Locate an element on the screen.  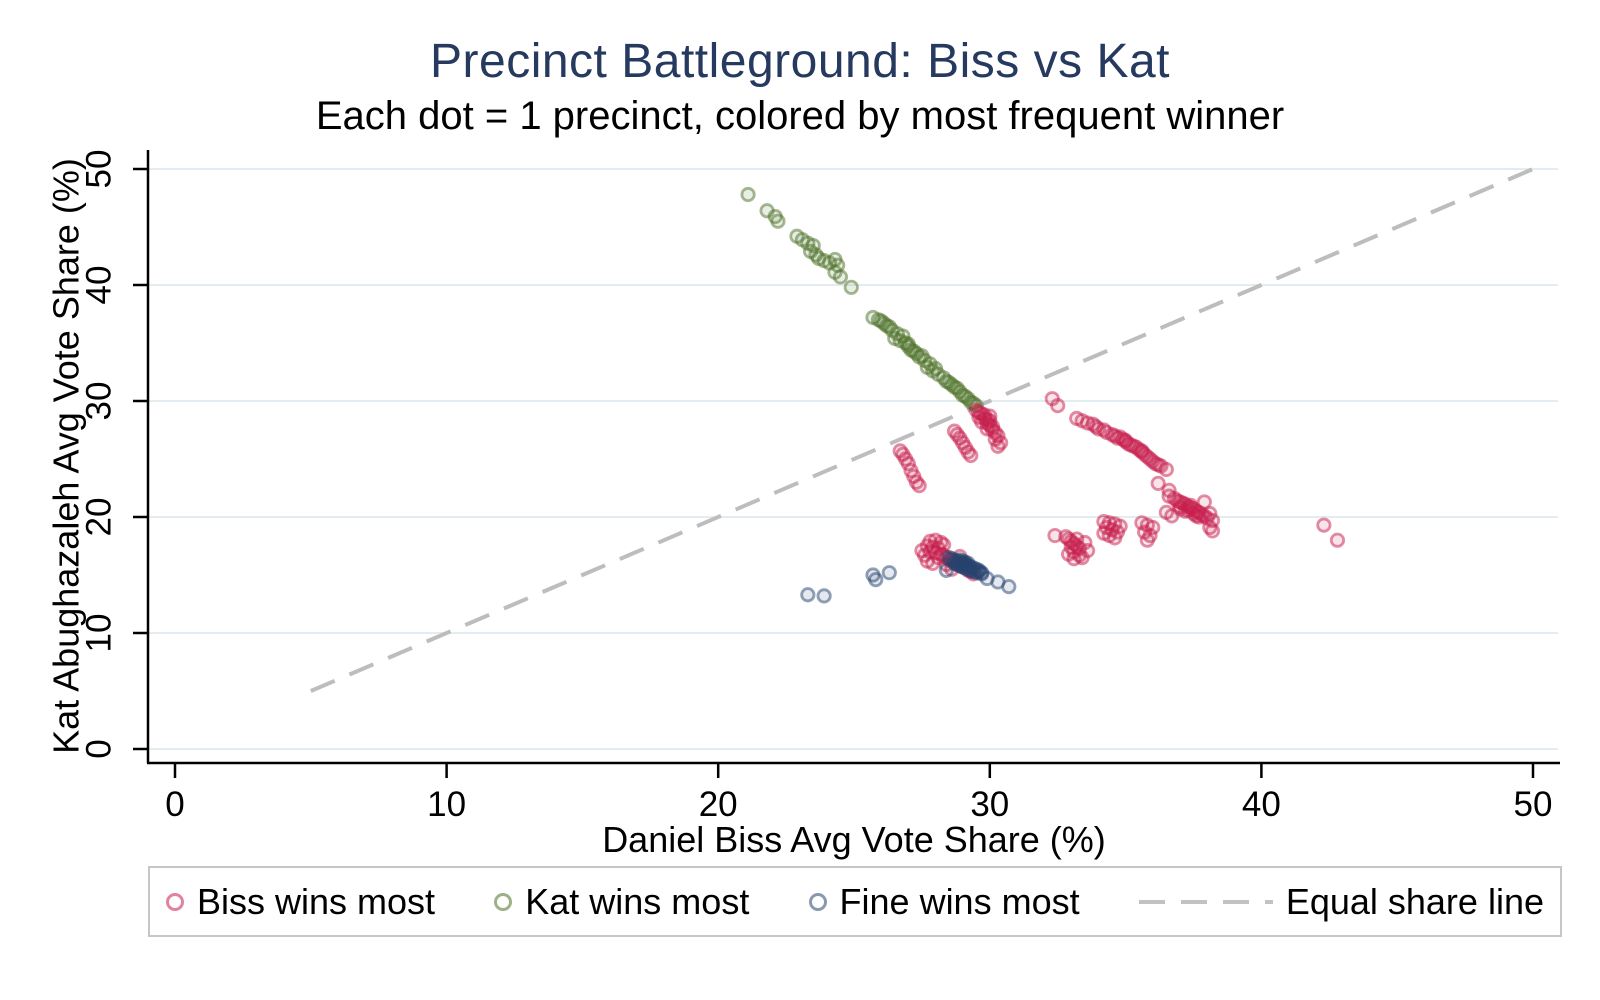
y-axis-title: Kat Abughazaleh Avg Vote Share (%) is located at coordinates (66, 456).